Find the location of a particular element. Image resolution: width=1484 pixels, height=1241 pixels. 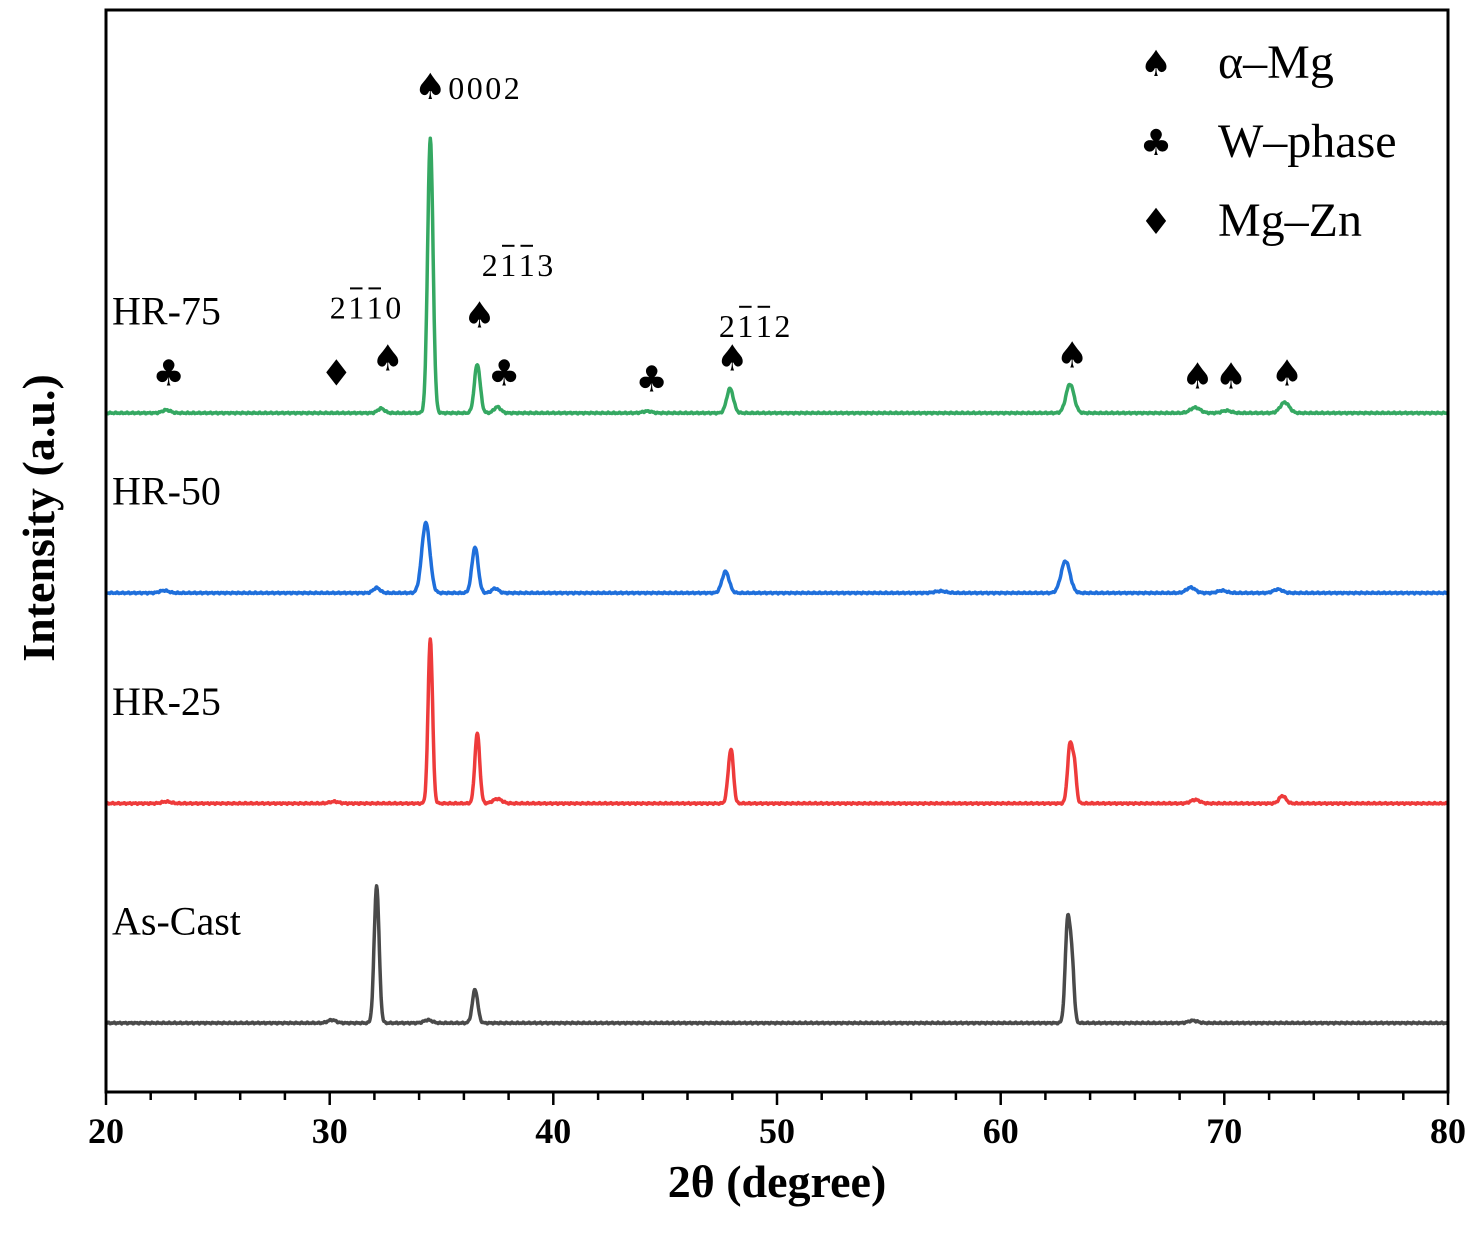

x-axis-ticks: 20 30 40 50 60 70 80 is located at coordinates (777, 1121).